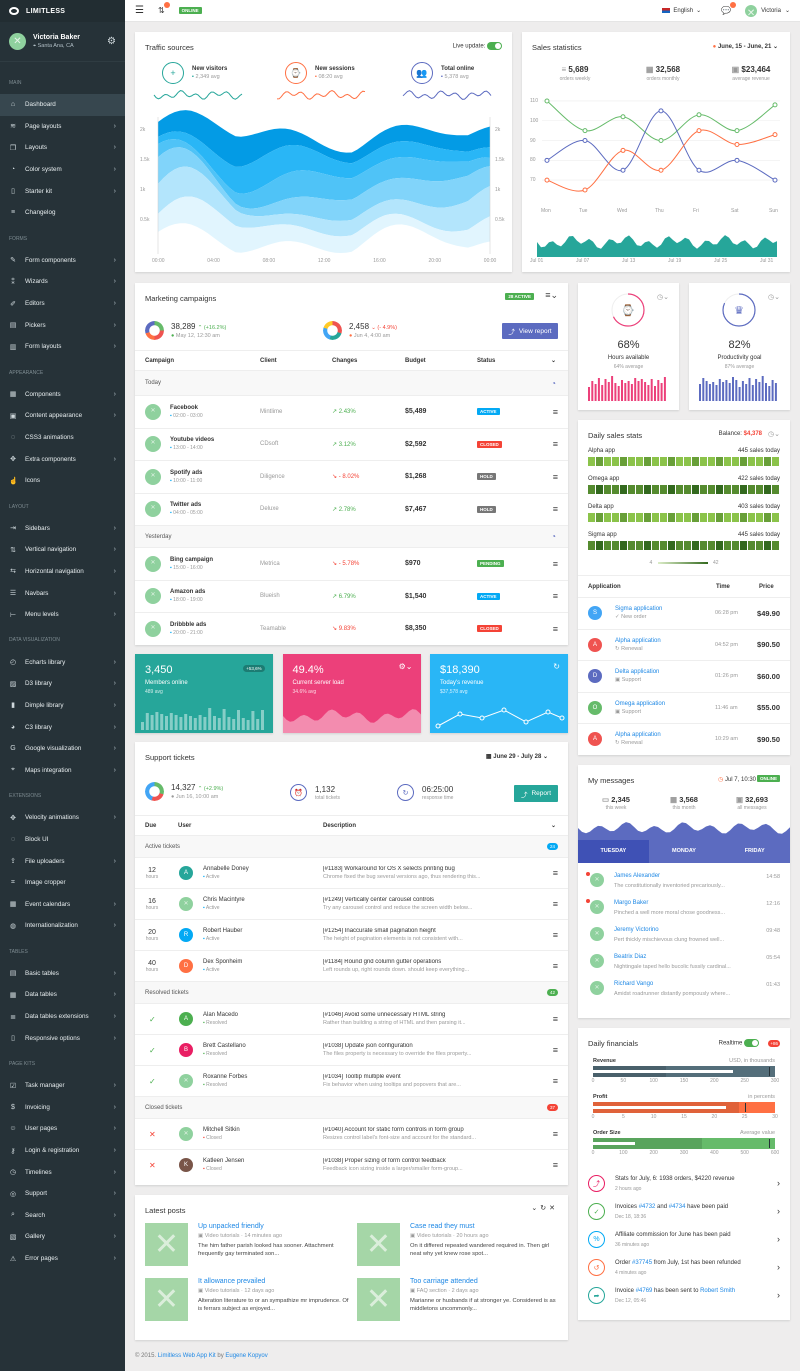 The image size is (800, 1371). I want to click on sidebar-item-wizards: ⁑ Wizards ›, so click(62, 282).